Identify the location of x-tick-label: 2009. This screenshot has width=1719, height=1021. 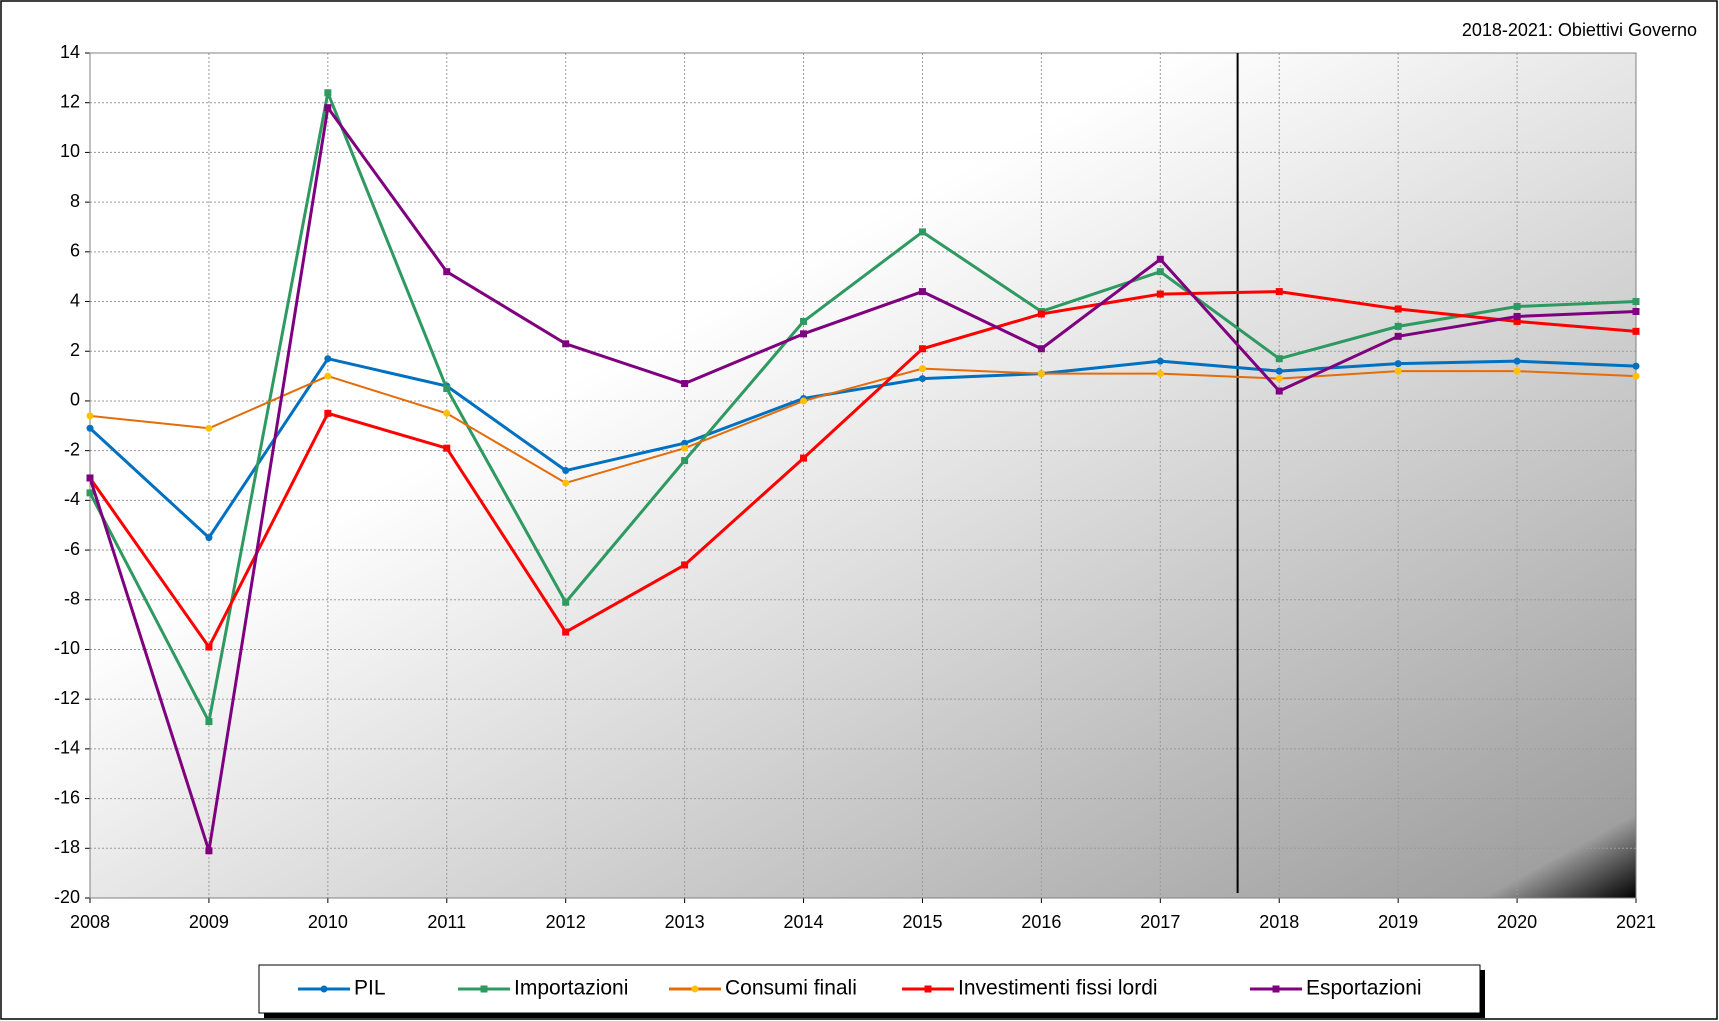
(209, 922).